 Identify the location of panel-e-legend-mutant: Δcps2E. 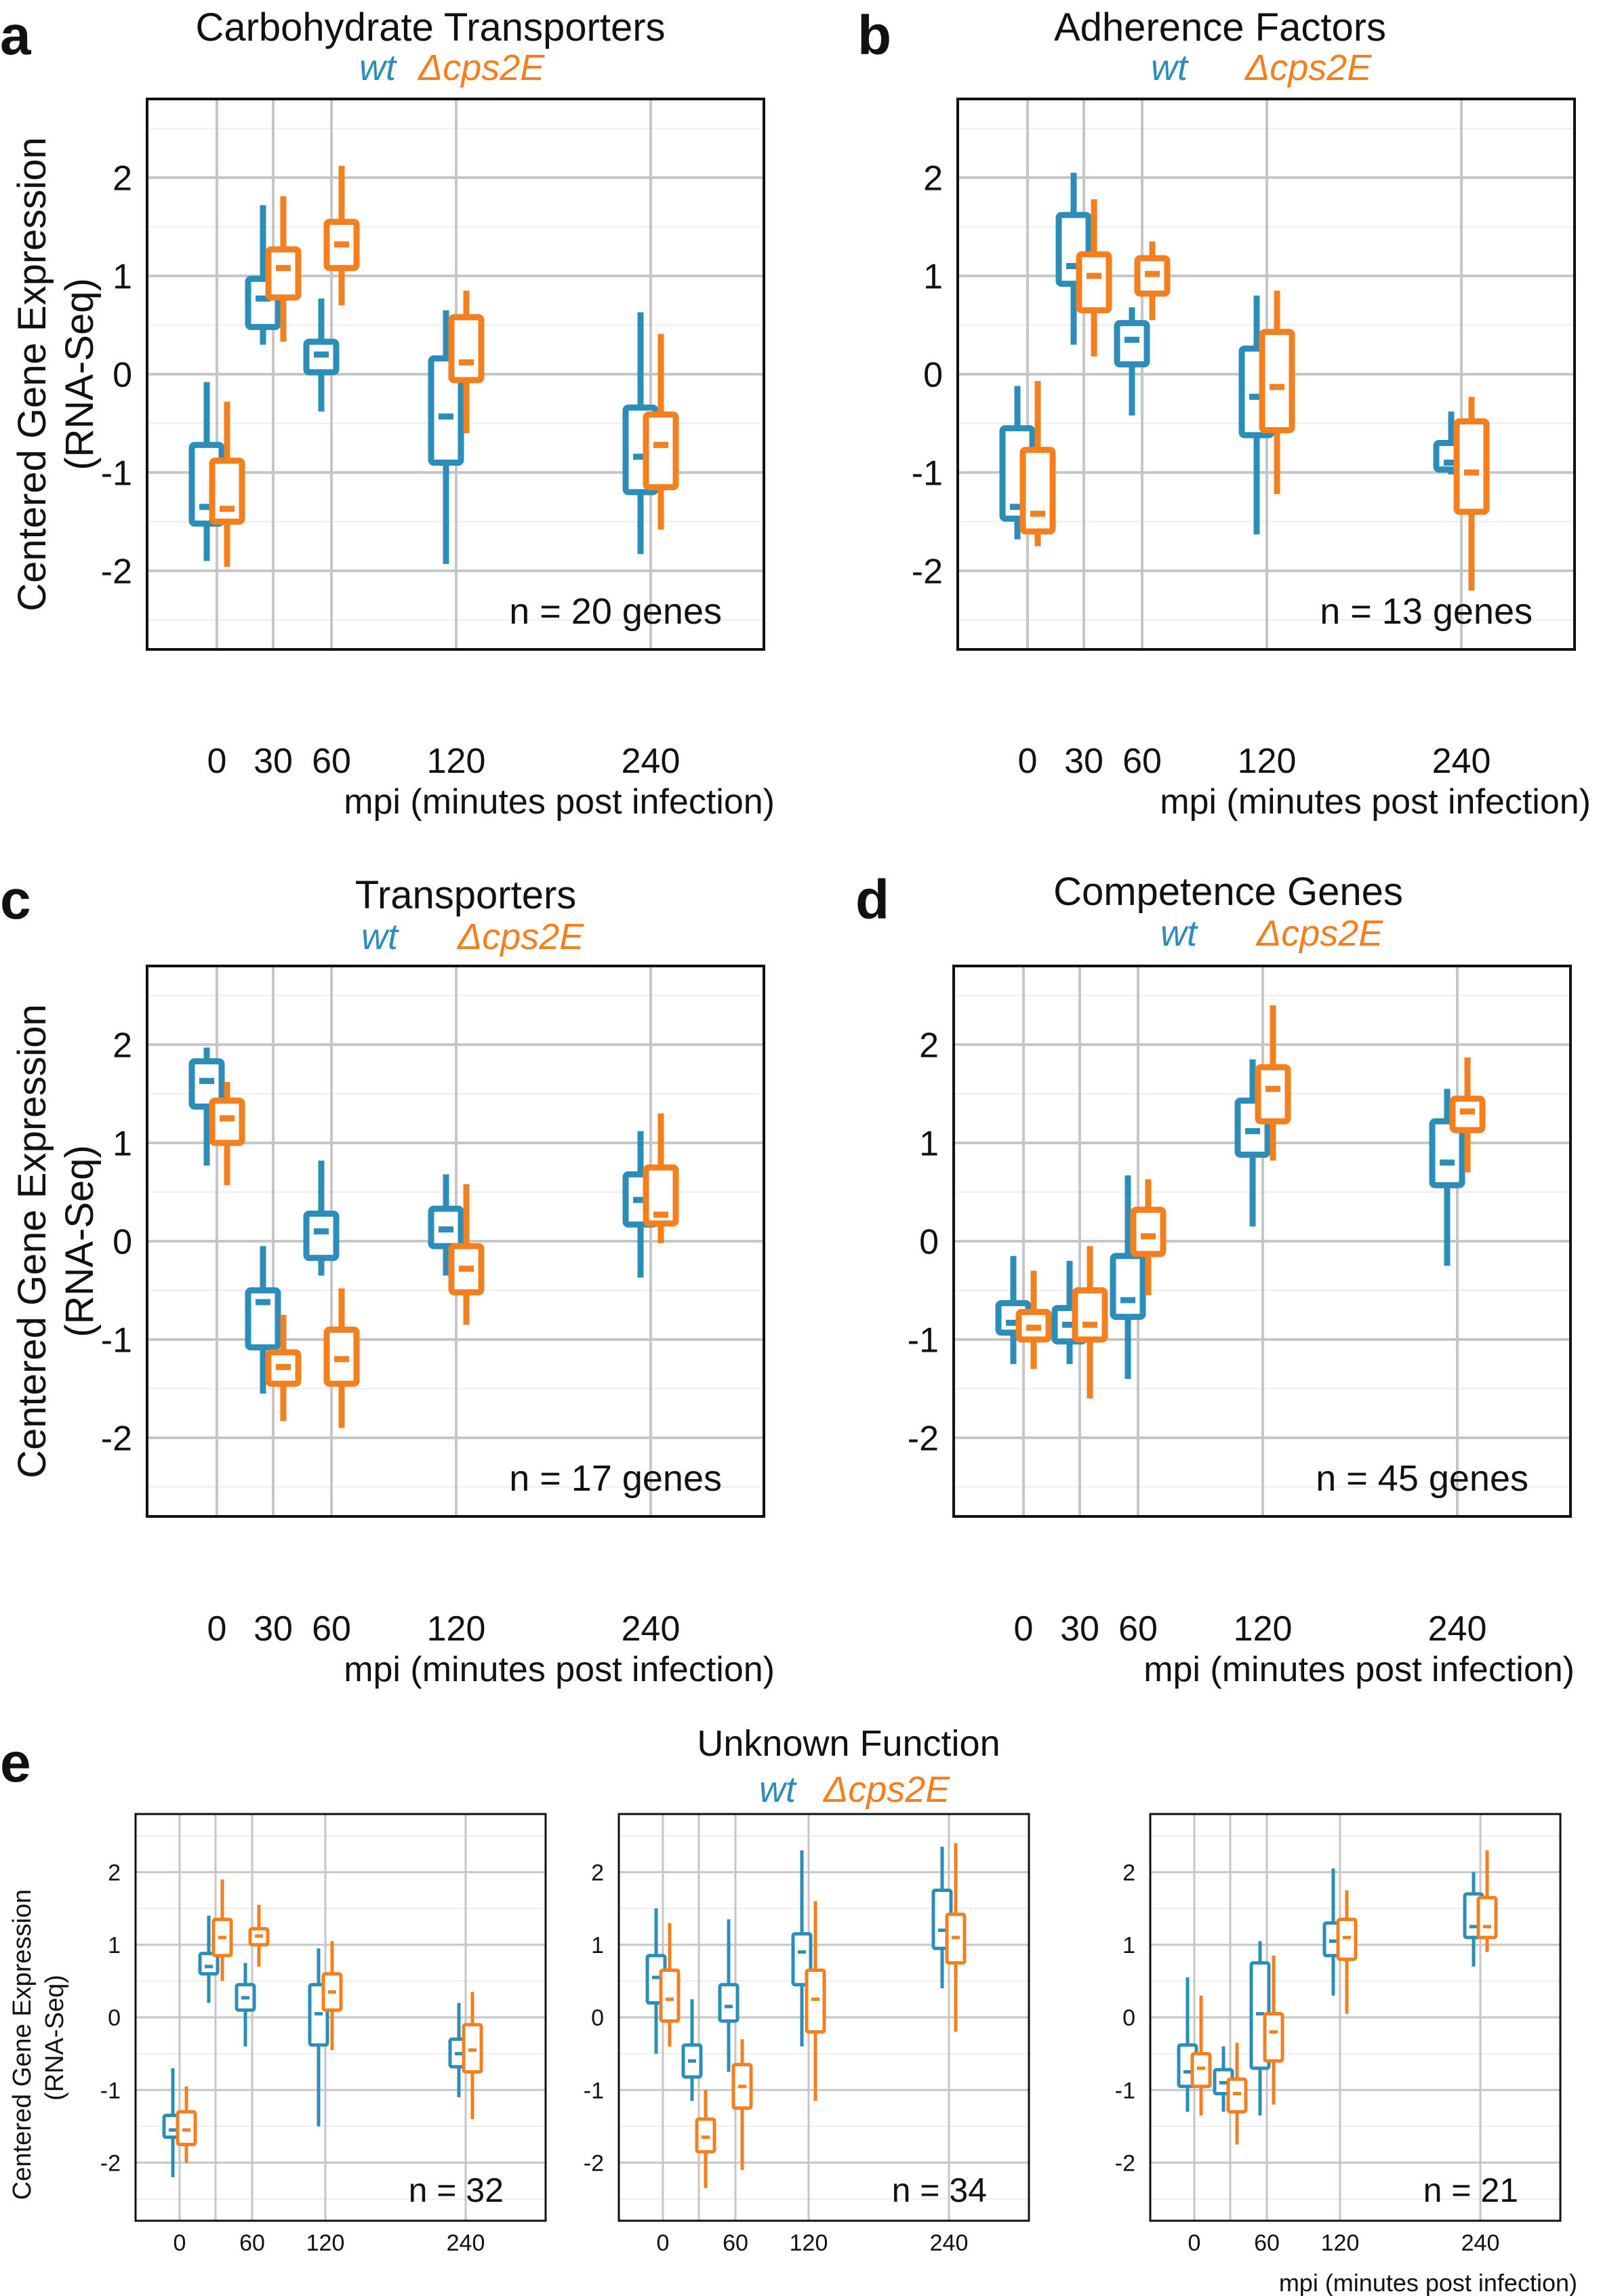
(886, 1789).